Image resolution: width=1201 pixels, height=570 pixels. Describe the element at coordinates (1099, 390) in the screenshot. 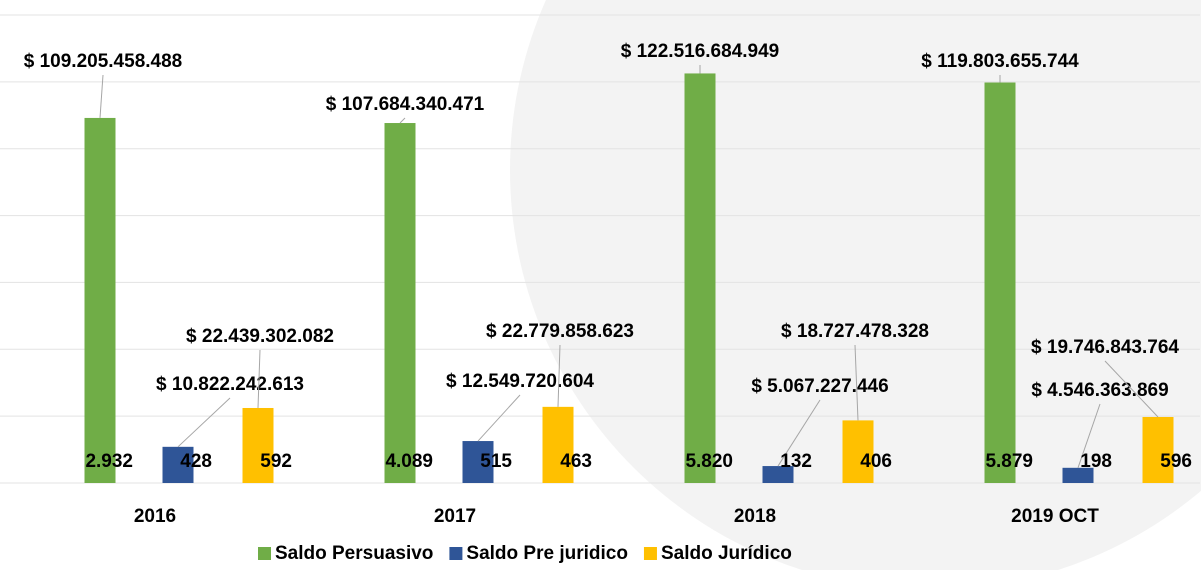

I see `value-label: $ 4.546.363.869` at that location.